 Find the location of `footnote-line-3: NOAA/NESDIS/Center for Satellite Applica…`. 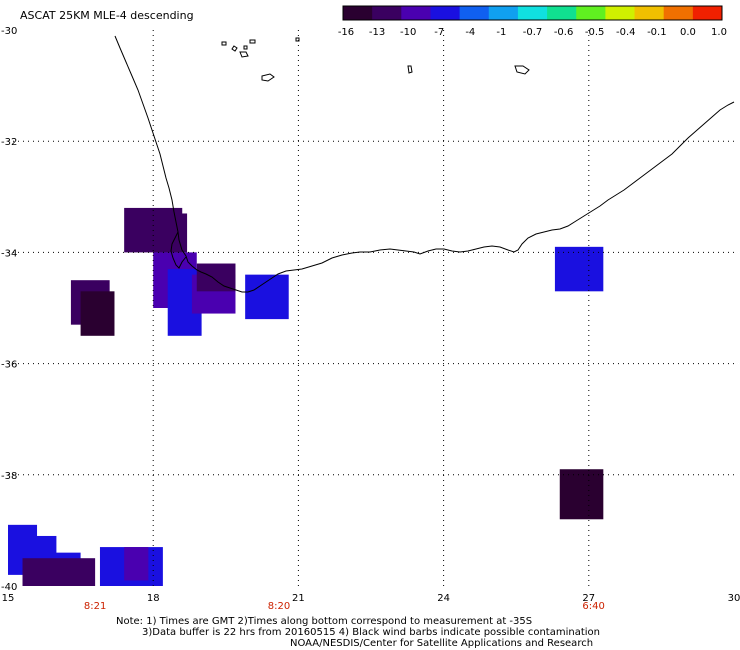

footnote-line-3: NOAA/NESDIS/Center for Satellite Applica… is located at coordinates (442, 643).